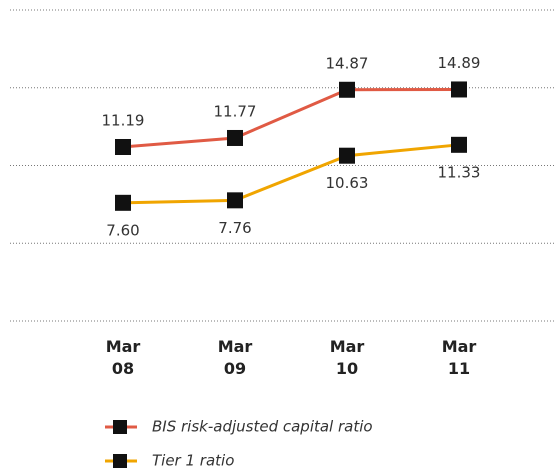 This screenshot has width=555, height=473. What do you see at coordinates (123, 357) in the screenshot?
I see `x-tick-label: Mar 08` at bounding box center [123, 357].